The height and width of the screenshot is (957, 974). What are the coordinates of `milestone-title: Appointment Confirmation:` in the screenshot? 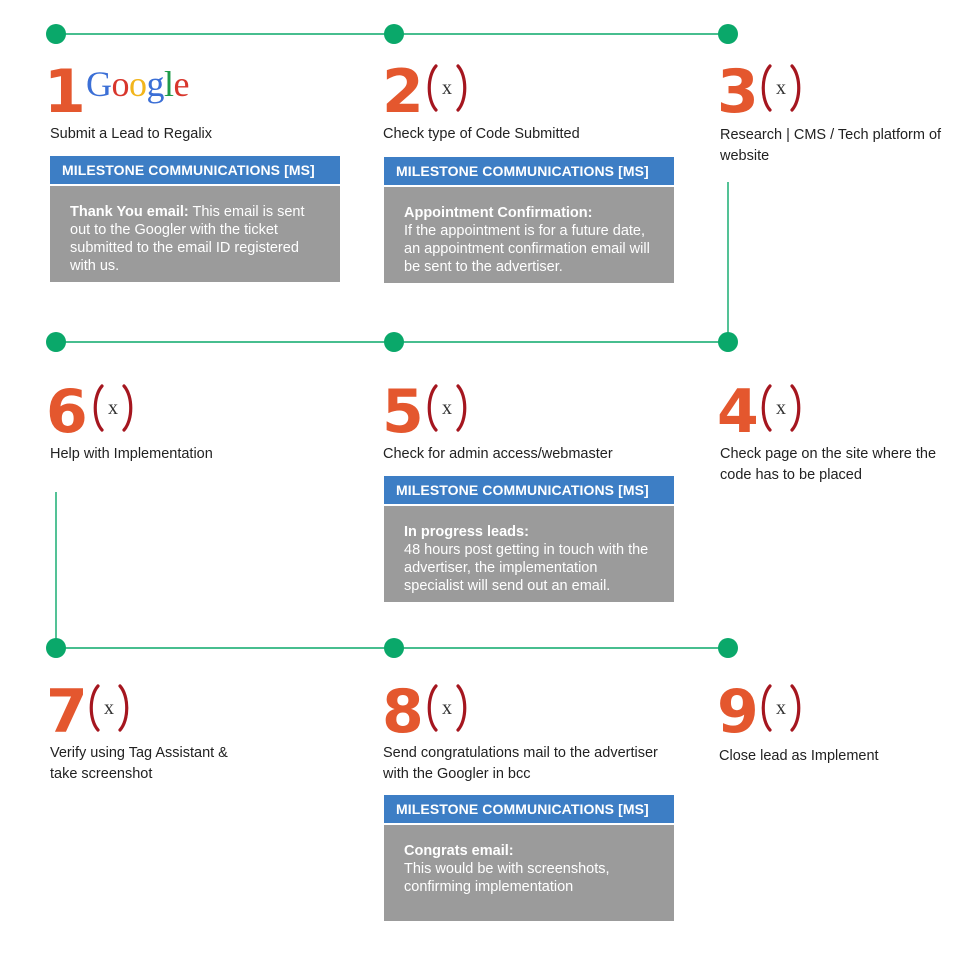 It's located at (498, 213).